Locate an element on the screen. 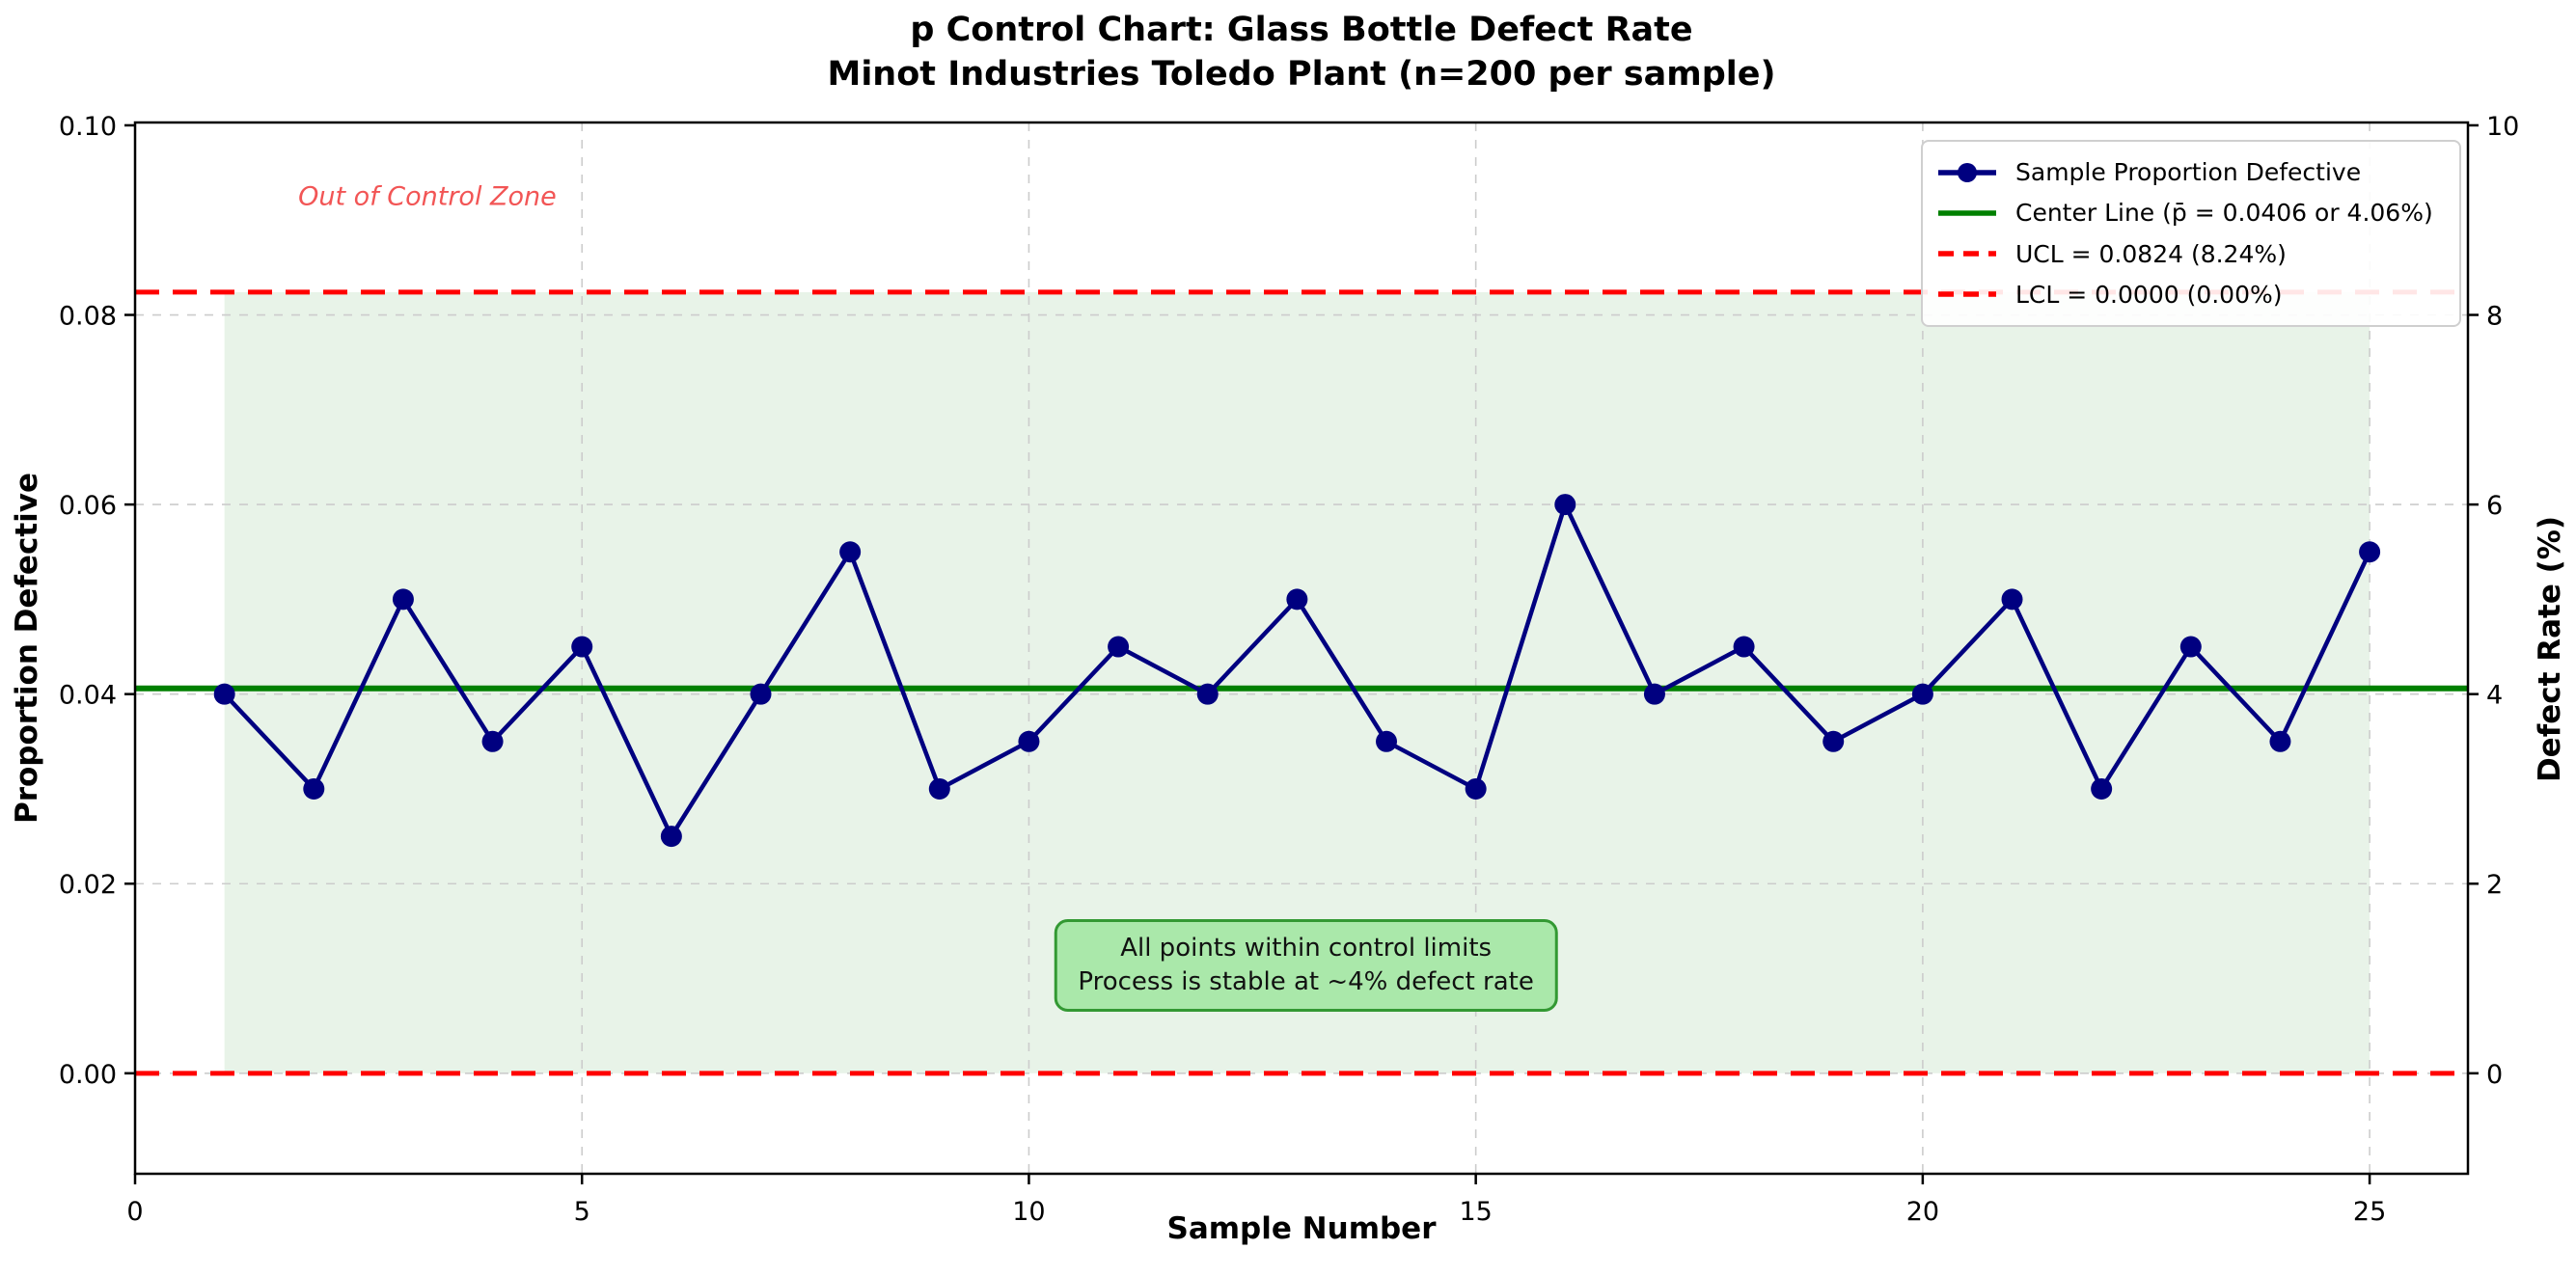 The width and height of the screenshot is (2576, 1276). y-tick-label-right: 10 is located at coordinates (2503, 127).